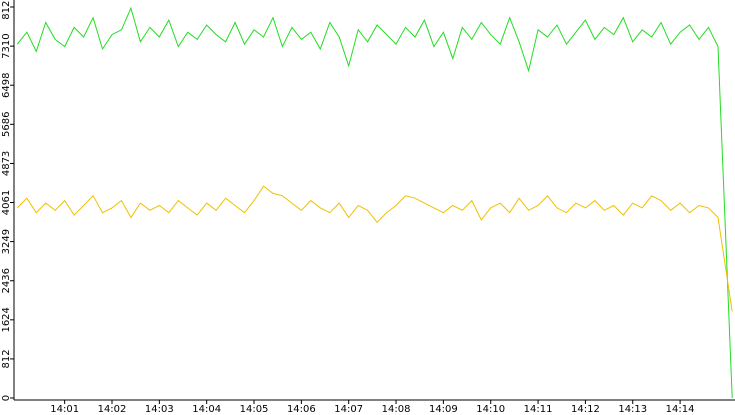 This screenshot has width=735, height=415. What do you see at coordinates (6, 358) in the screenshot?
I see `y-tick-label: 812` at bounding box center [6, 358].